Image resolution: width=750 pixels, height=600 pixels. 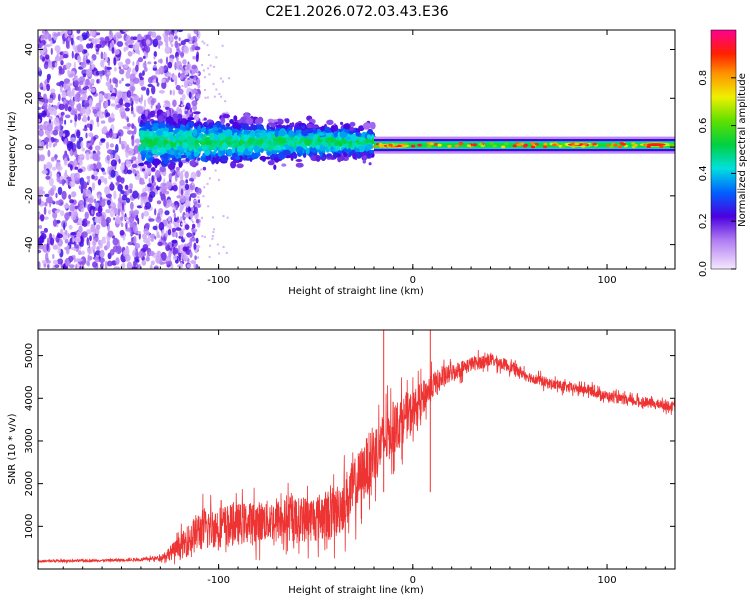 What do you see at coordinates (703, 126) in the screenshot?
I see `colorbar-tick-label: 0.6` at bounding box center [703, 126].